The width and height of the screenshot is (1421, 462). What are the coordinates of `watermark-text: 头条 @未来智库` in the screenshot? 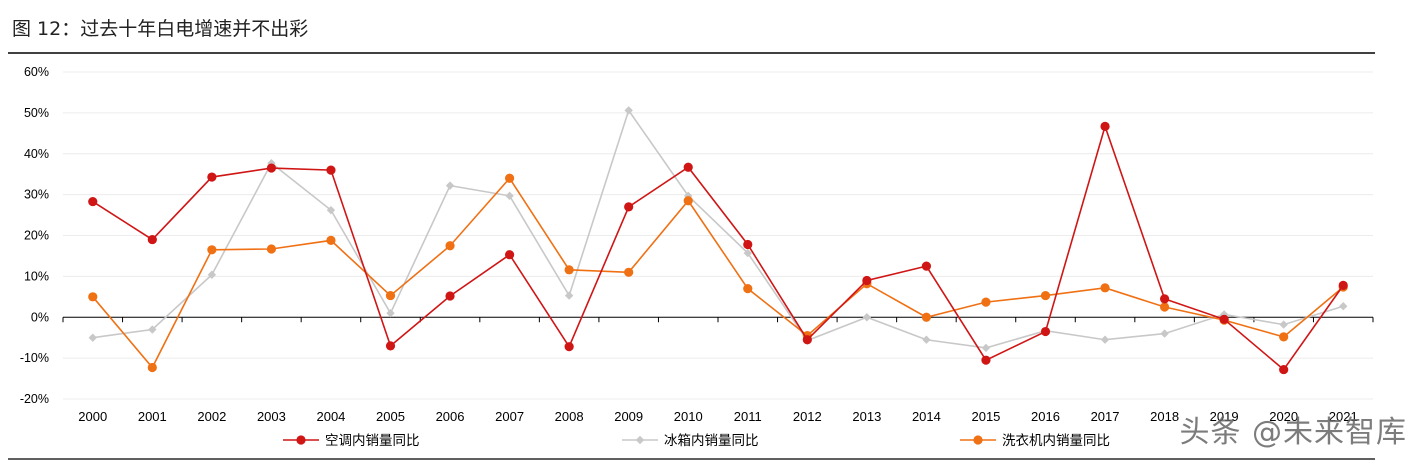 It's located at (1293, 432).